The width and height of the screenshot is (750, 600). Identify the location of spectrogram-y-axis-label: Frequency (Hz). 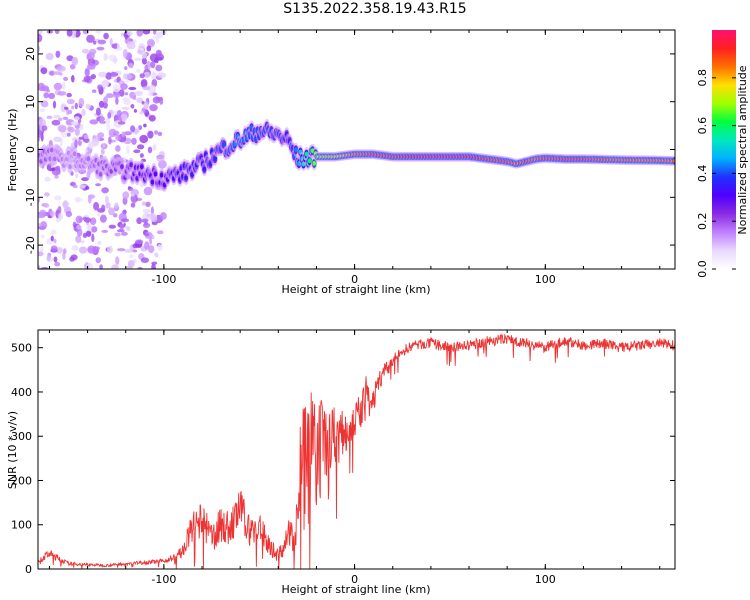
(12, 150).